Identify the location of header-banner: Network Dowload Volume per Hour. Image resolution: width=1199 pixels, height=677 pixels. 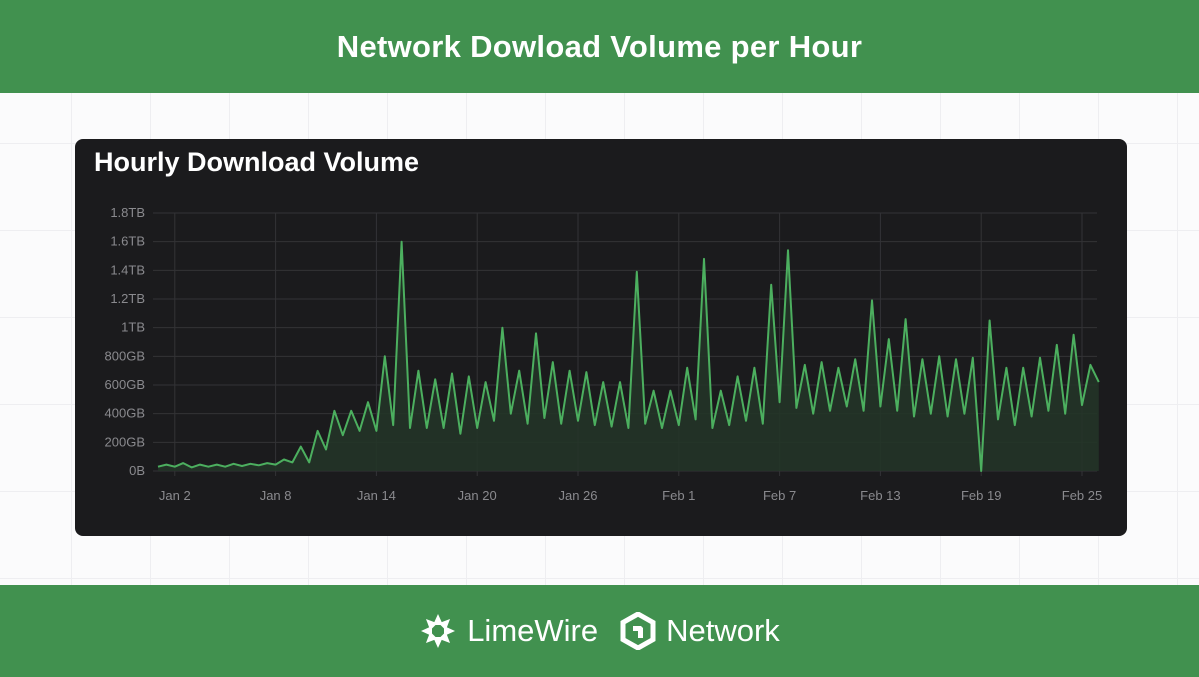
(599, 46).